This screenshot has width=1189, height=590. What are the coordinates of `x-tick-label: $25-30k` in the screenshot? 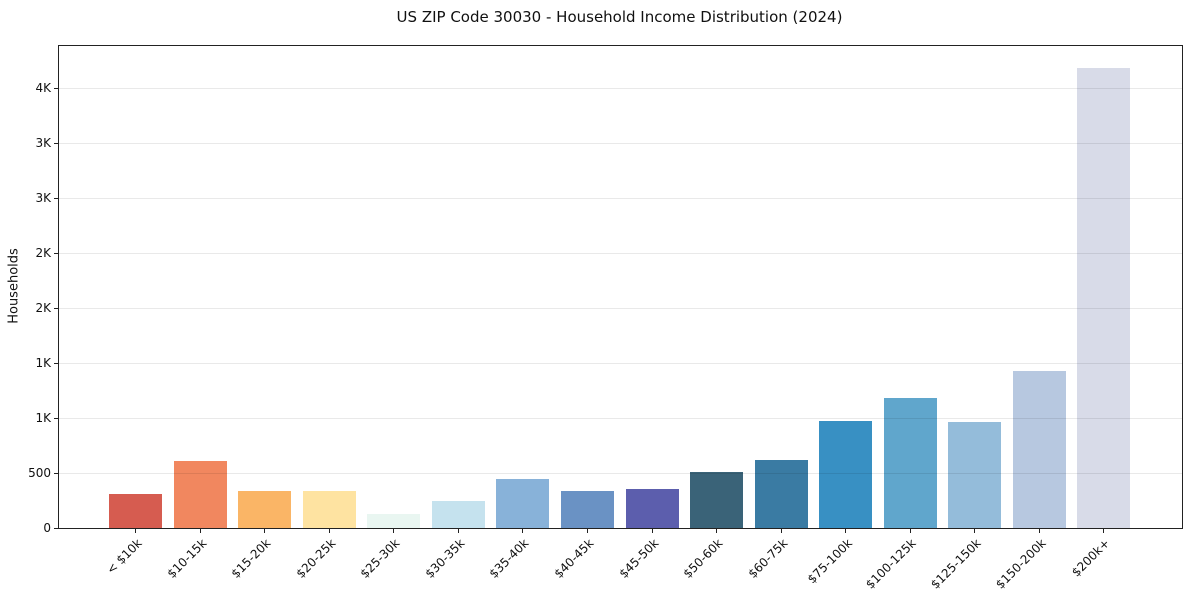 It's located at (380, 558).